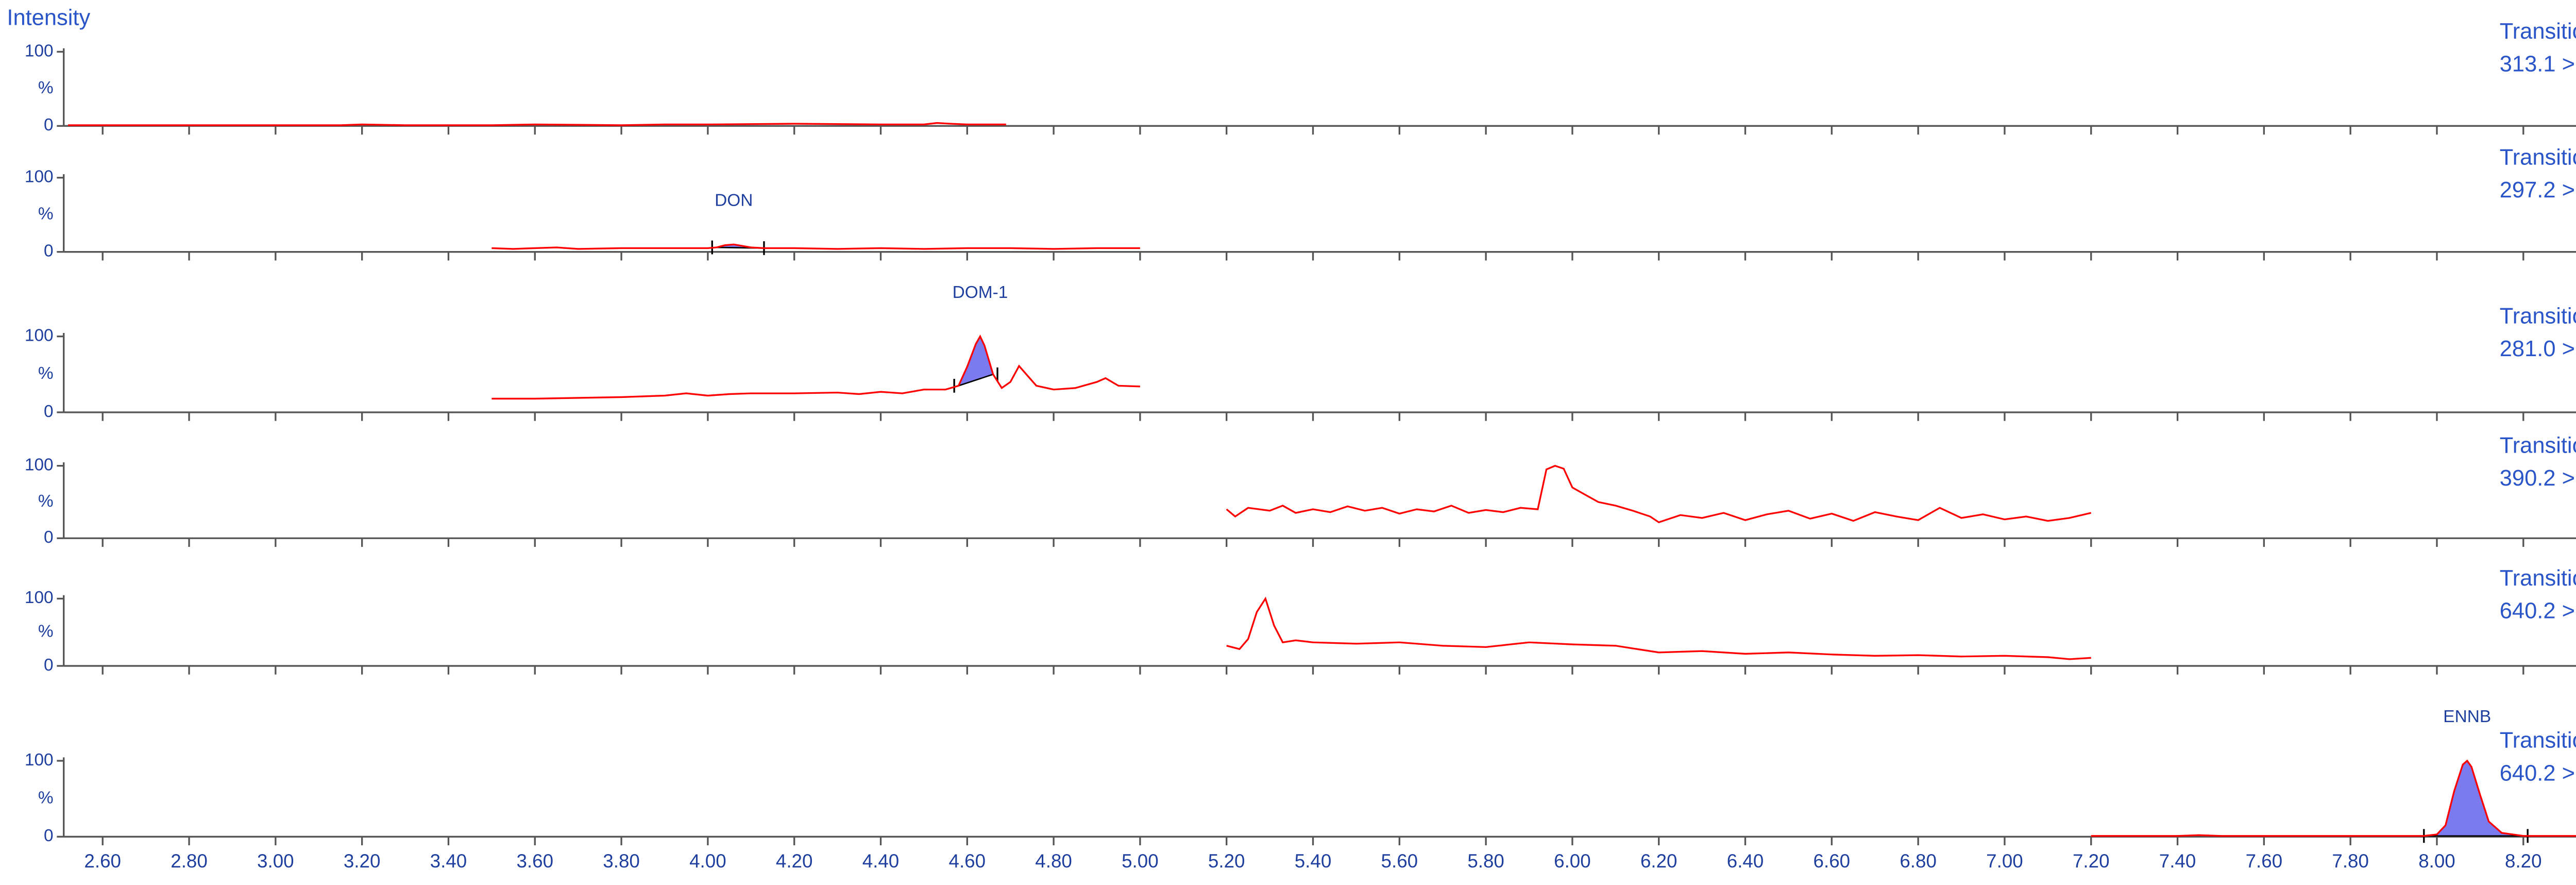 Image resolution: width=2576 pixels, height=885 pixels. Describe the element at coordinates (980, 292) in the screenshot. I see `peak-label: DOM-1` at that location.